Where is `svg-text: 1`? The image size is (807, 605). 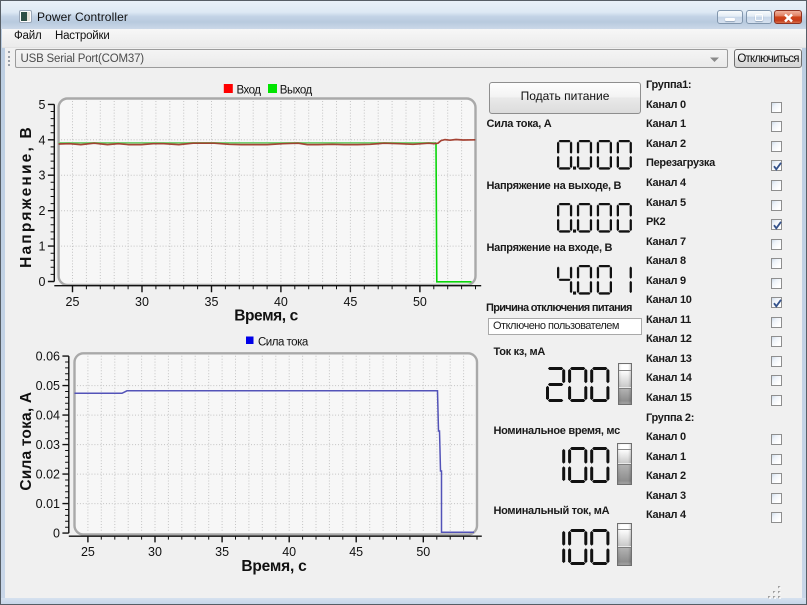
svg-text: 1 is located at coordinates (42, 247).